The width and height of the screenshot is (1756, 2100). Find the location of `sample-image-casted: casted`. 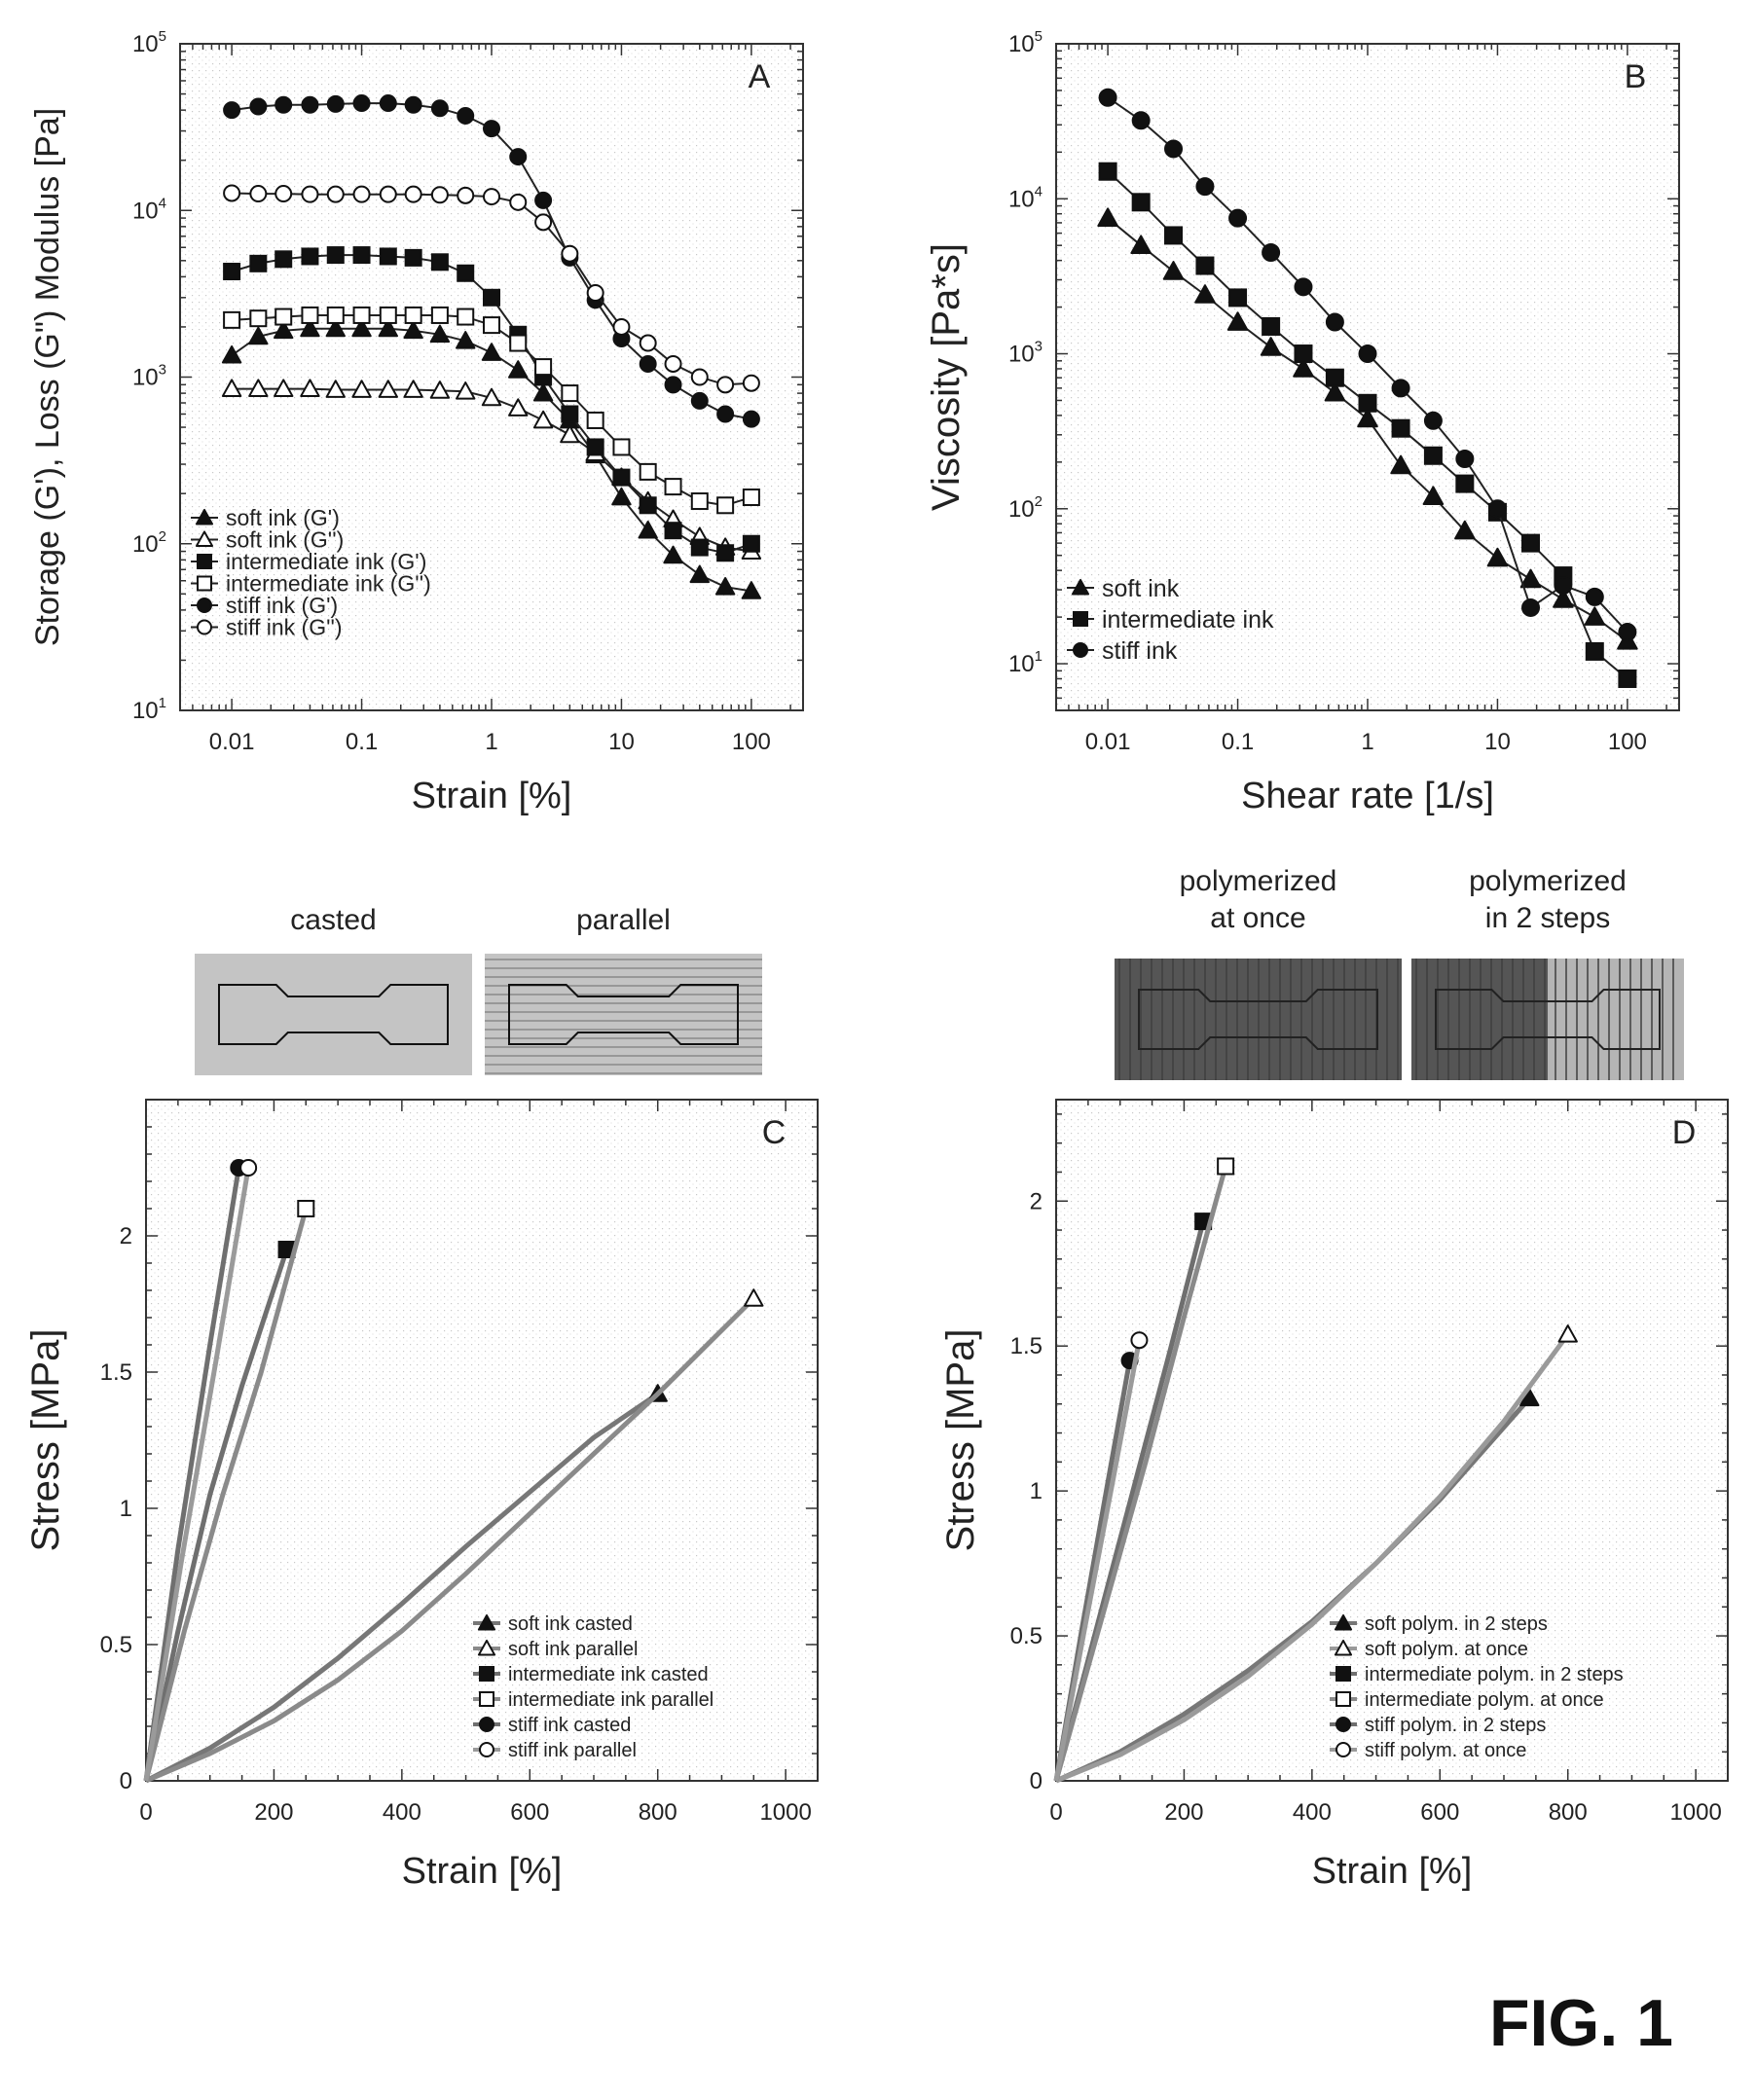

sample-image-casted: casted is located at coordinates (333, 989).